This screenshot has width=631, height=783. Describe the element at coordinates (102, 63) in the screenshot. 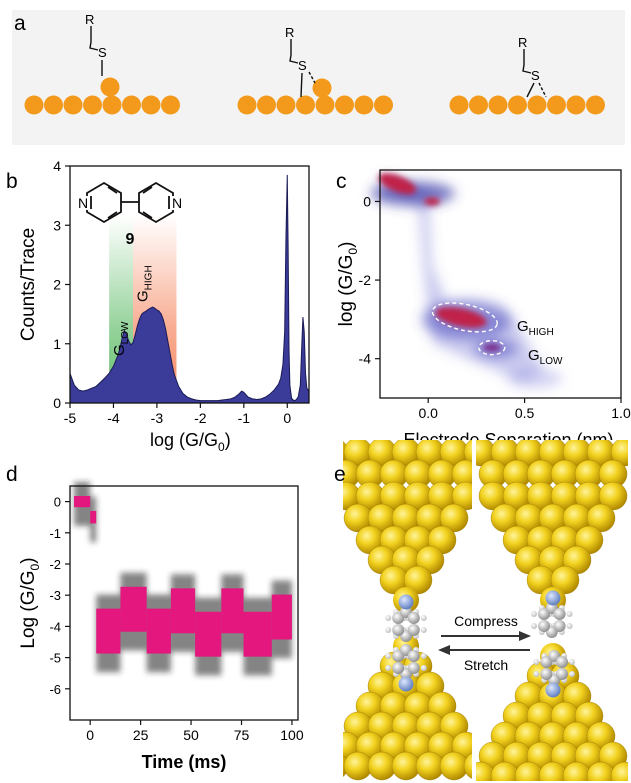

I see `motif-1: RS` at that location.